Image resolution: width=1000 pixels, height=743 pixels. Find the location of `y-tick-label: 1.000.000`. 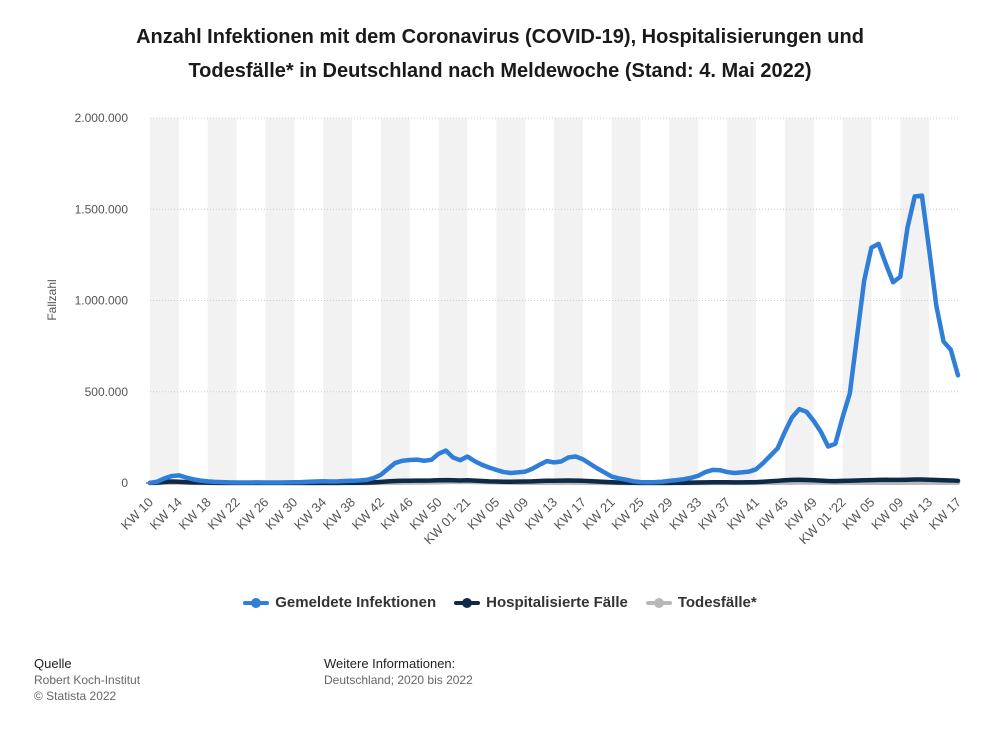

y-tick-label: 1.000.000 is located at coordinates (102, 301).